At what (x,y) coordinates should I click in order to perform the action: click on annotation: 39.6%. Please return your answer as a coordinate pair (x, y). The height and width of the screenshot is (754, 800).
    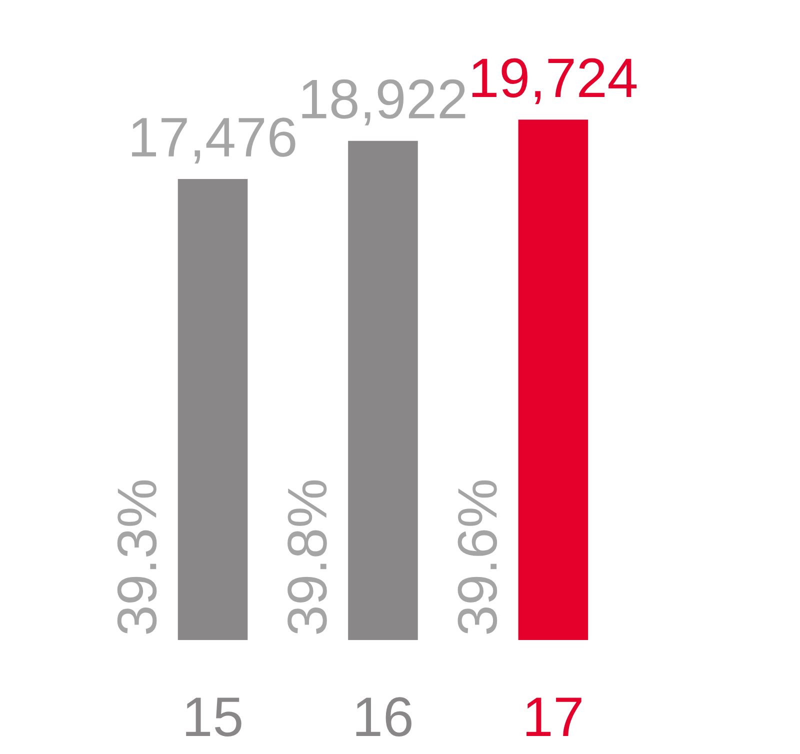
    Looking at the image, I should click on (478, 557).